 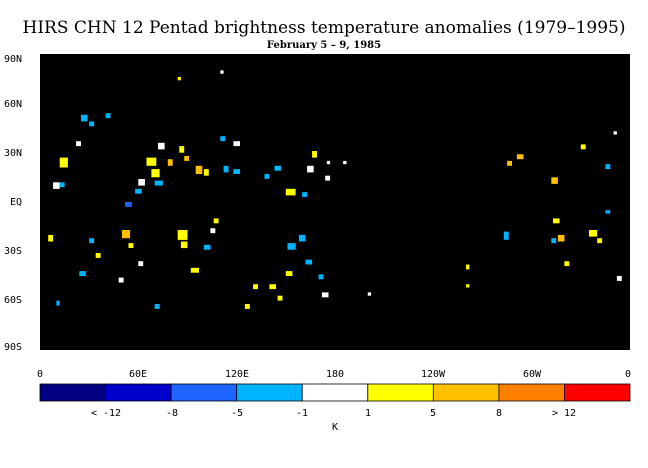 I want to click on lat-label-eq: EQ, so click(x=16, y=202).